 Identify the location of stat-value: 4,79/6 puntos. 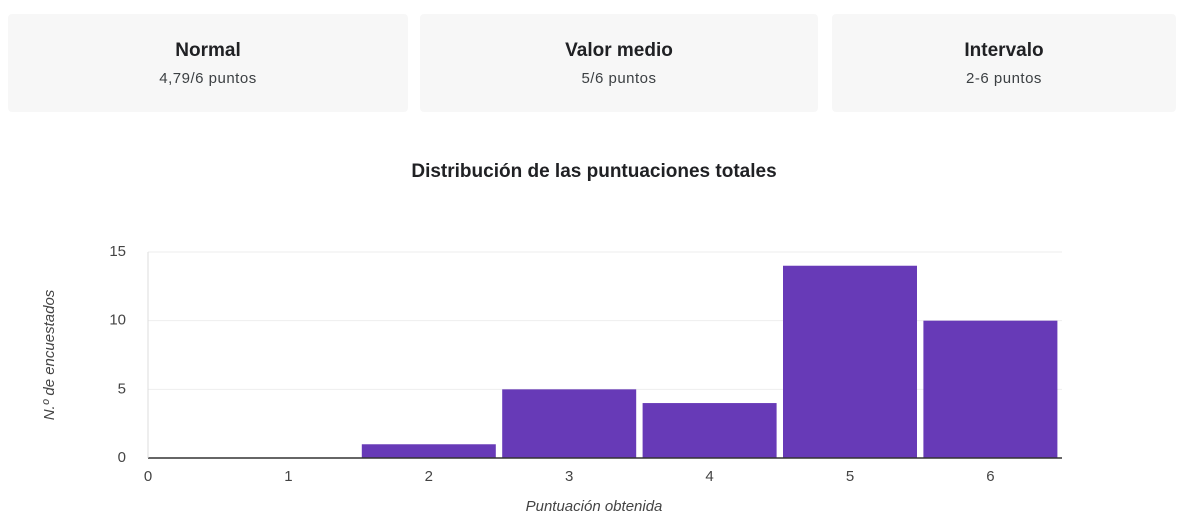
(208, 78).